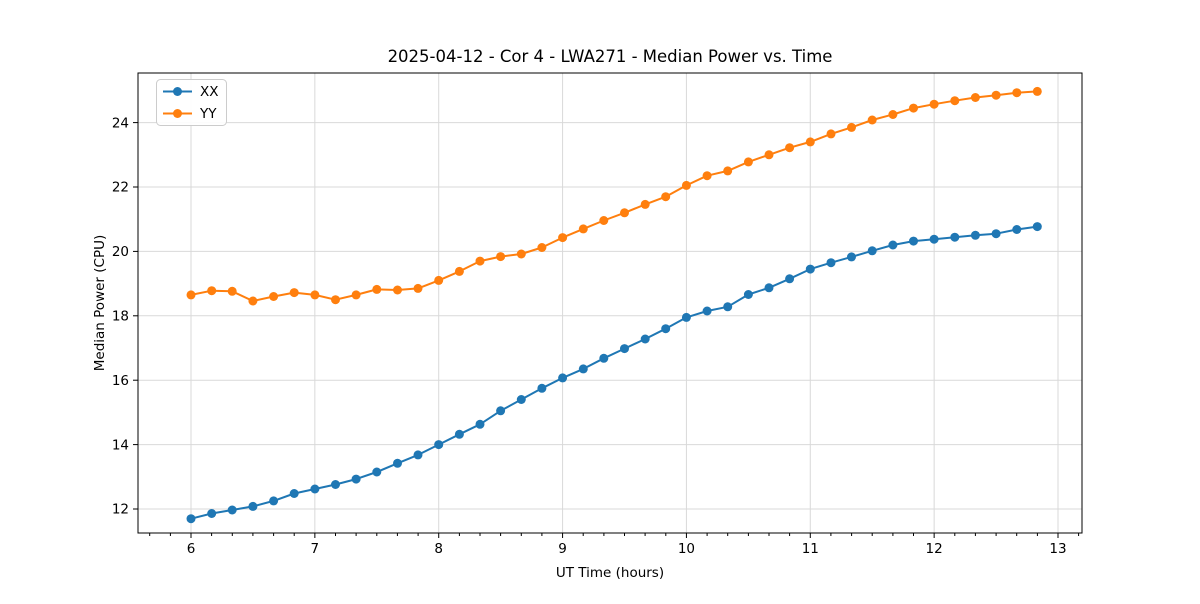  I want to click on x-tick-label: 6, so click(191, 549).